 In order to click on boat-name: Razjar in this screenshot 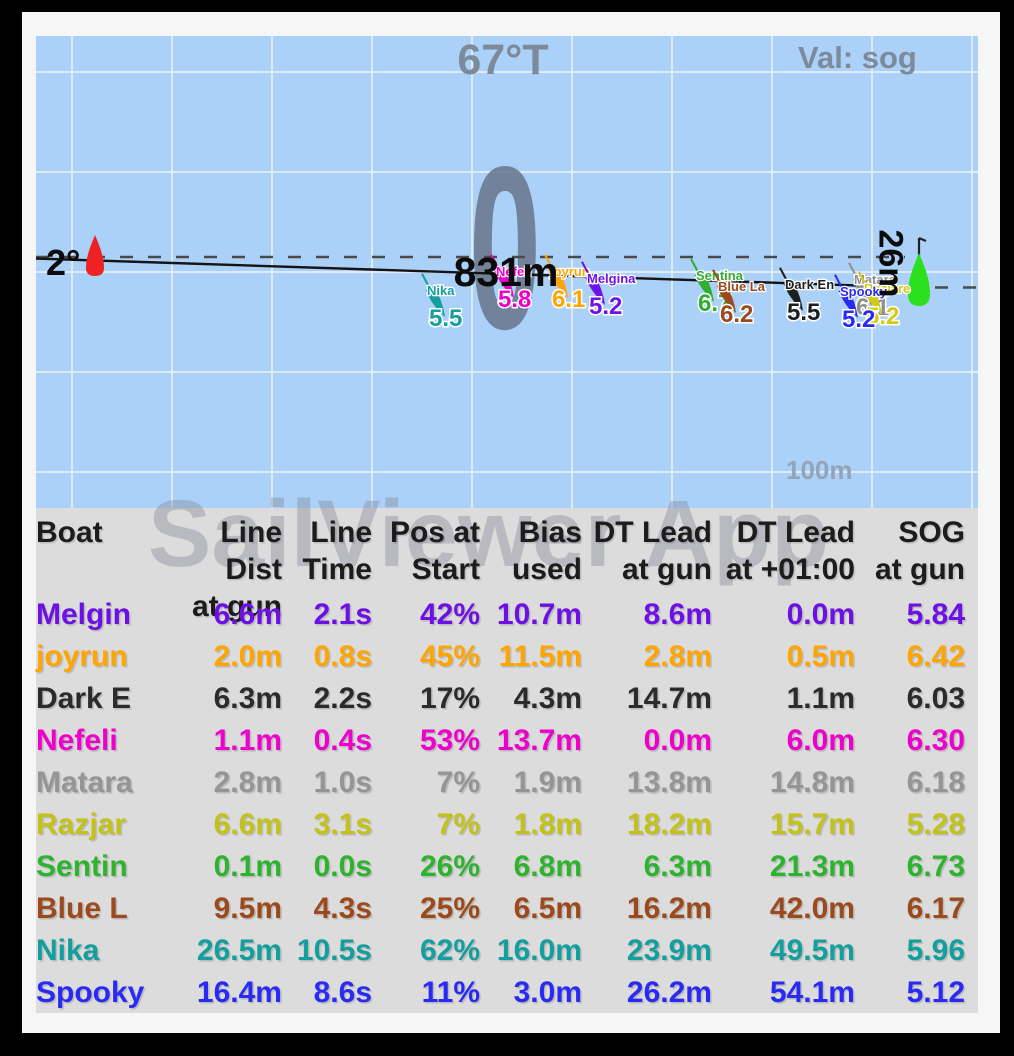, I will do `click(81, 824)`.